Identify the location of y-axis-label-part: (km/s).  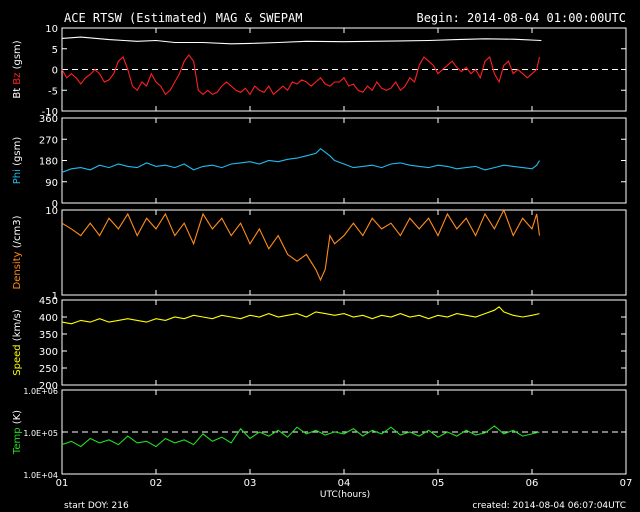
(17, 326).